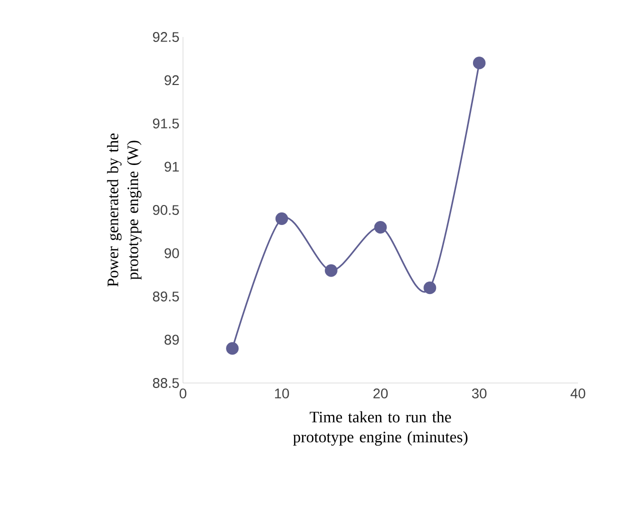  What do you see at coordinates (578, 393) in the screenshot?
I see `x-tick-label: 40` at bounding box center [578, 393].